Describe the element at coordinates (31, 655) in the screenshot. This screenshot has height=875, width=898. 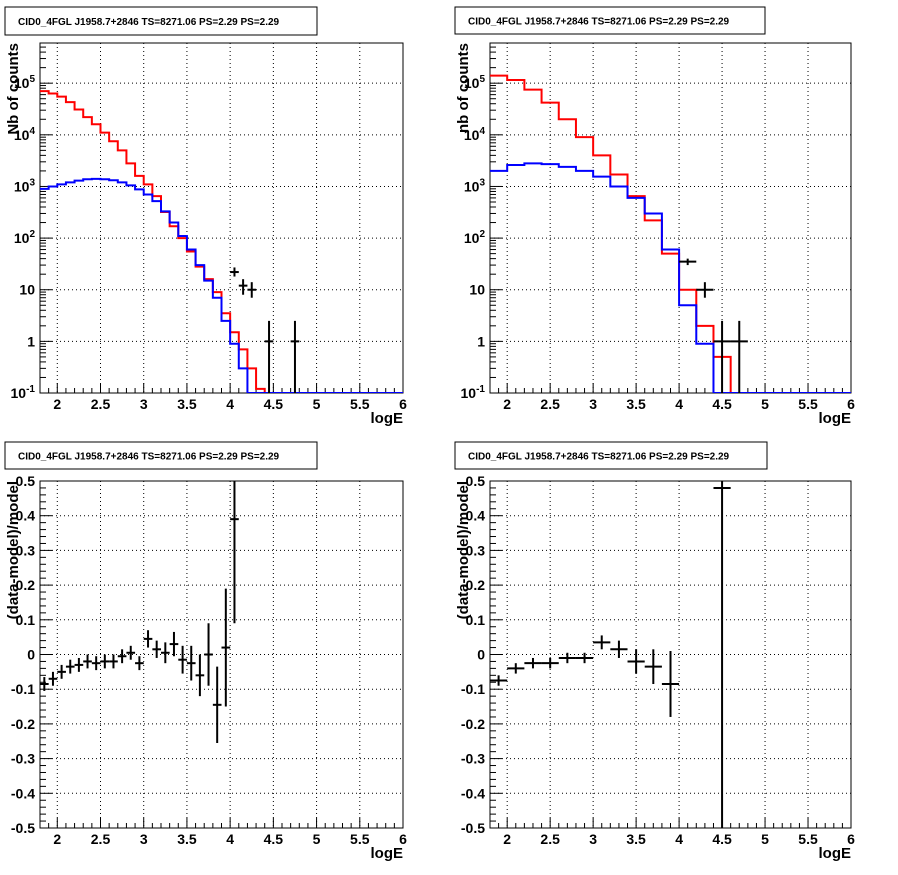
I see `y-tick-label: 0` at that location.